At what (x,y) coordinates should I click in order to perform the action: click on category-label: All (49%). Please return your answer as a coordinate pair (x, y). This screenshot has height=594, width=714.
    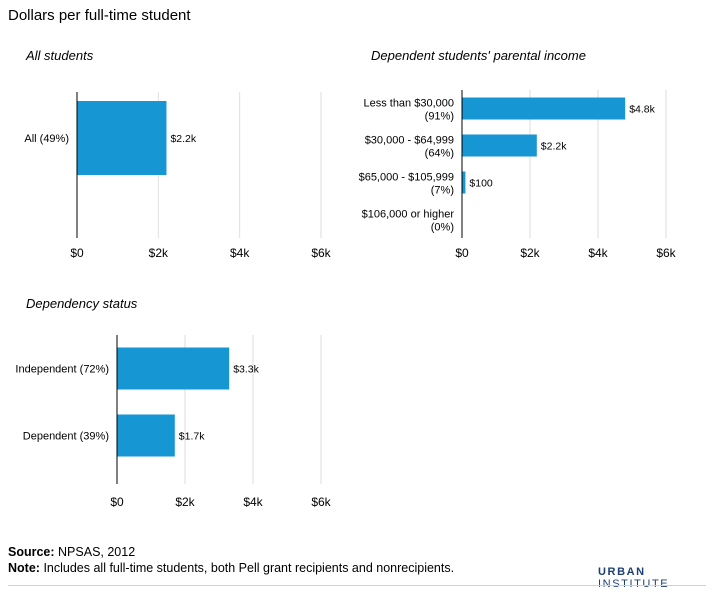
    Looking at the image, I should click on (46, 139).